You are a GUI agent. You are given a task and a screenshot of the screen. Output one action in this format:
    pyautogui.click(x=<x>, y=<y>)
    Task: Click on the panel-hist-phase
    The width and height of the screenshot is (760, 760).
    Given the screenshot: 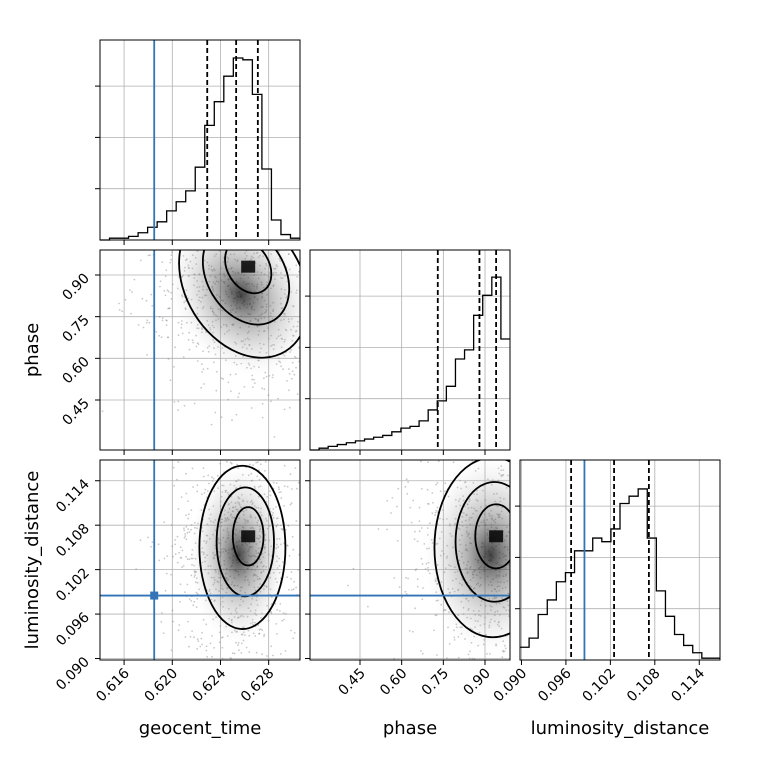 What is the action you would take?
    pyautogui.click(x=408, y=352)
    